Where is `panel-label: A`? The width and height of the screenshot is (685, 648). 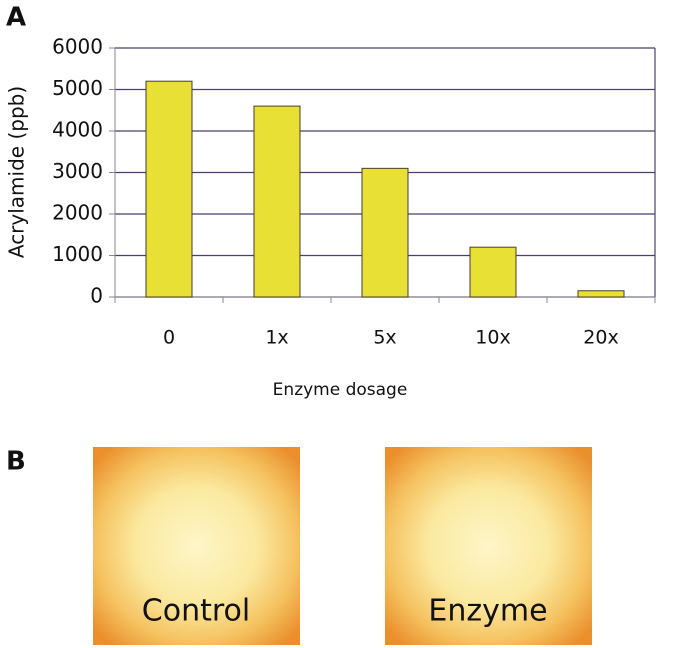 panel-label: A is located at coordinates (16, 18).